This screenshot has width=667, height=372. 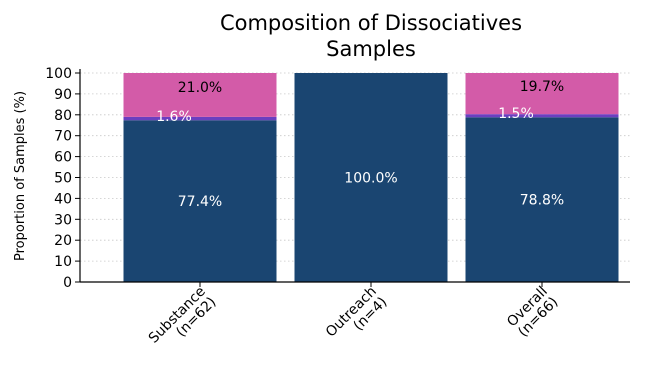 What do you see at coordinates (516, 114) in the screenshot?
I see `data-label: 1.5%` at bounding box center [516, 114].